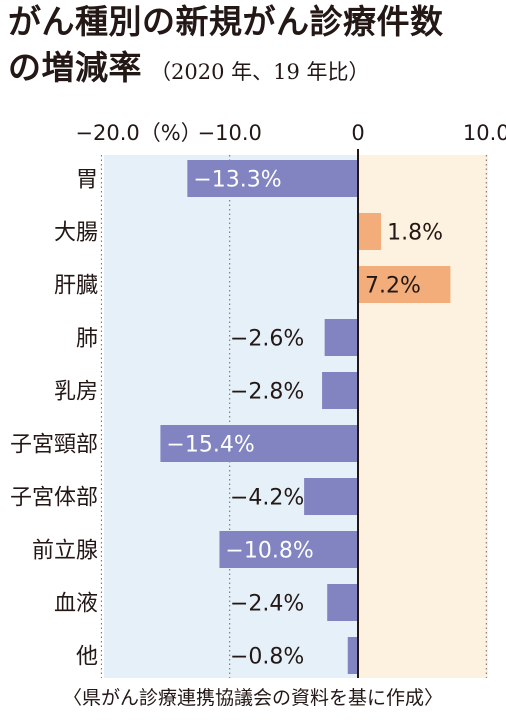 This screenshot has height=720, width=506. What do you see at coordinates (76, 392) in the screenshot?
I see `category-label: 乳房` at bounding box center [76, 392].